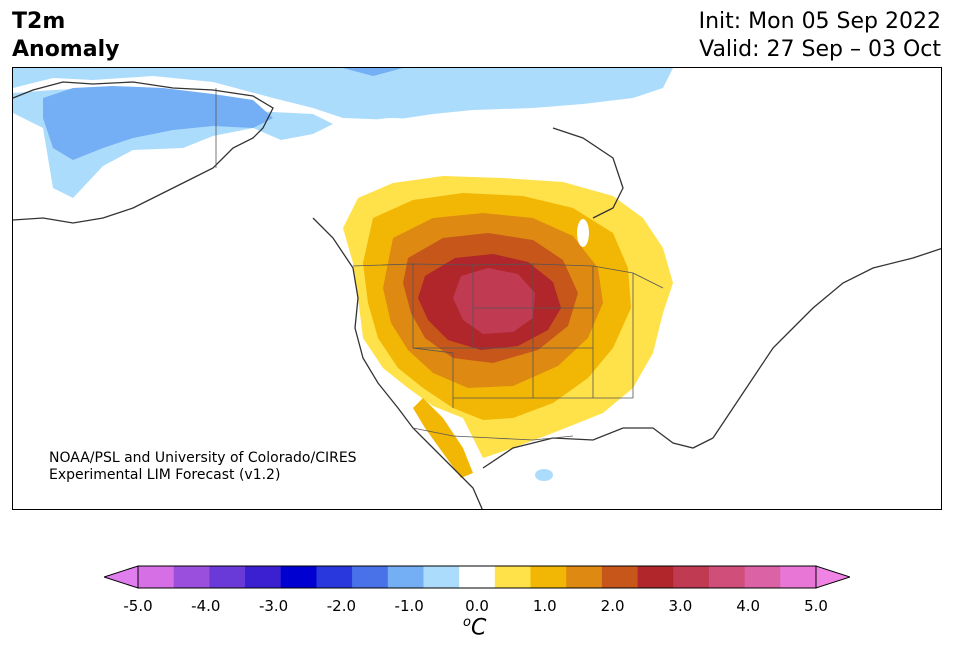 This screenshot has width=953, height=656. What do you see at coordinates (748, 606) in the screenshot?
I see `colorbar-tick-label: 4.0` at bounding box center [748, 606].